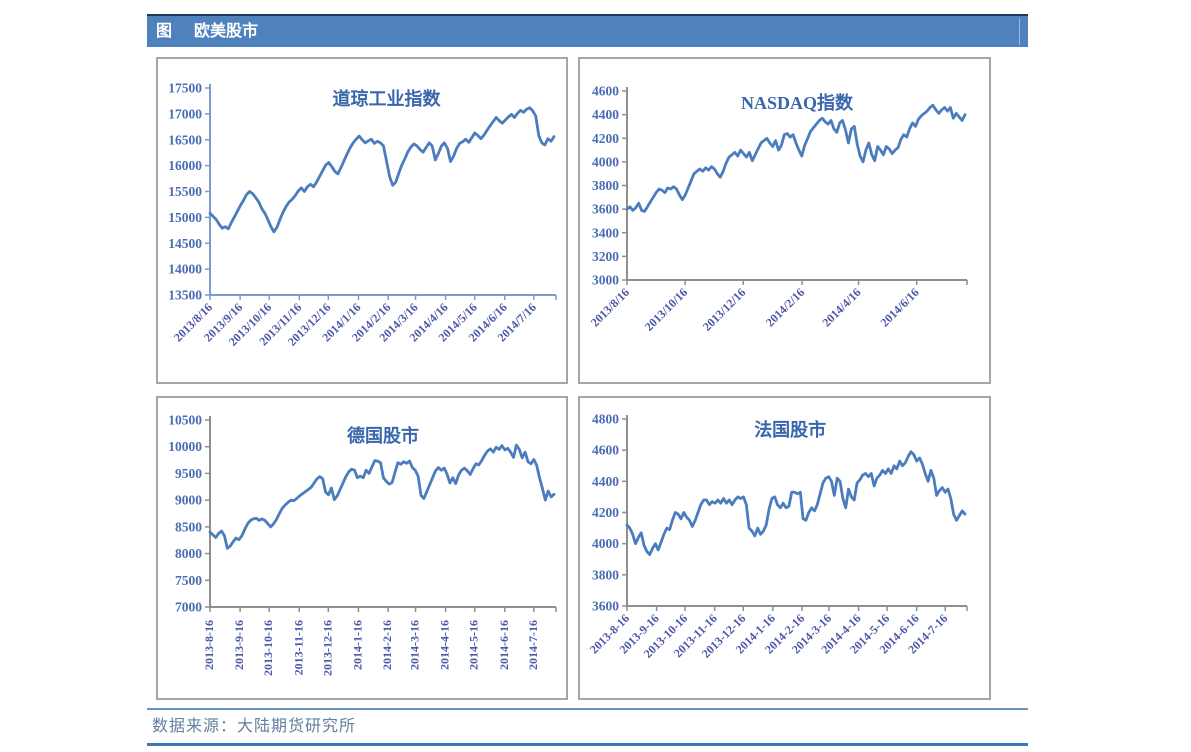 Image resolution: width=1191 pixels, height=752 pixels. Describe the element at coordinates (185, 446) in the screenshot. I see `y-tick-label: 10000` at that location.